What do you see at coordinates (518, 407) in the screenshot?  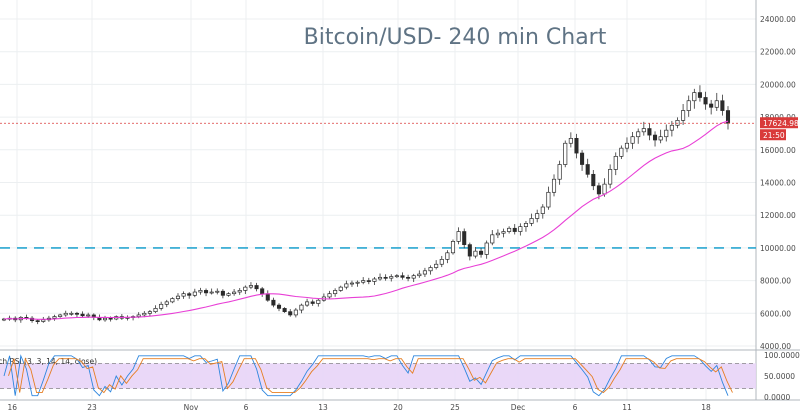 I see `time-tick-label: Dec` at bounding box center [518, 407].